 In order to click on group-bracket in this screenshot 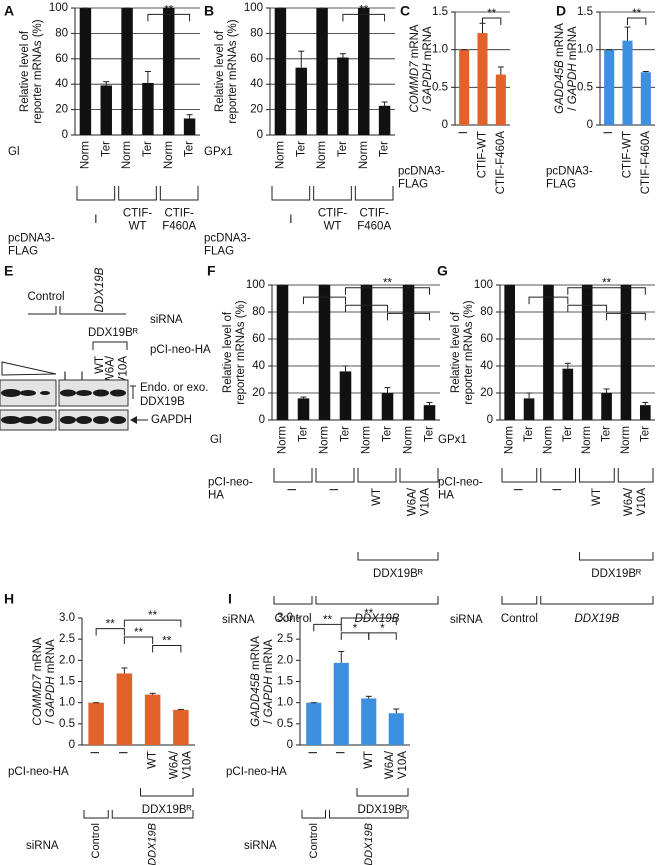, I will do `click(419, 475)`.